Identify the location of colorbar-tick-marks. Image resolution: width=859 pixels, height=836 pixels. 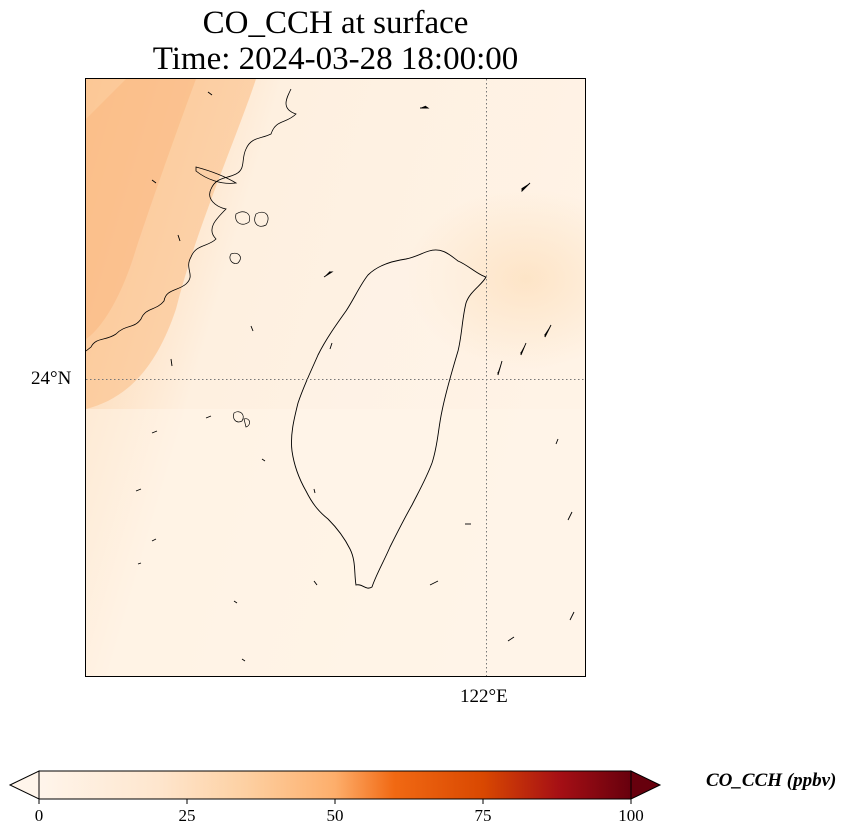
(335, 801).